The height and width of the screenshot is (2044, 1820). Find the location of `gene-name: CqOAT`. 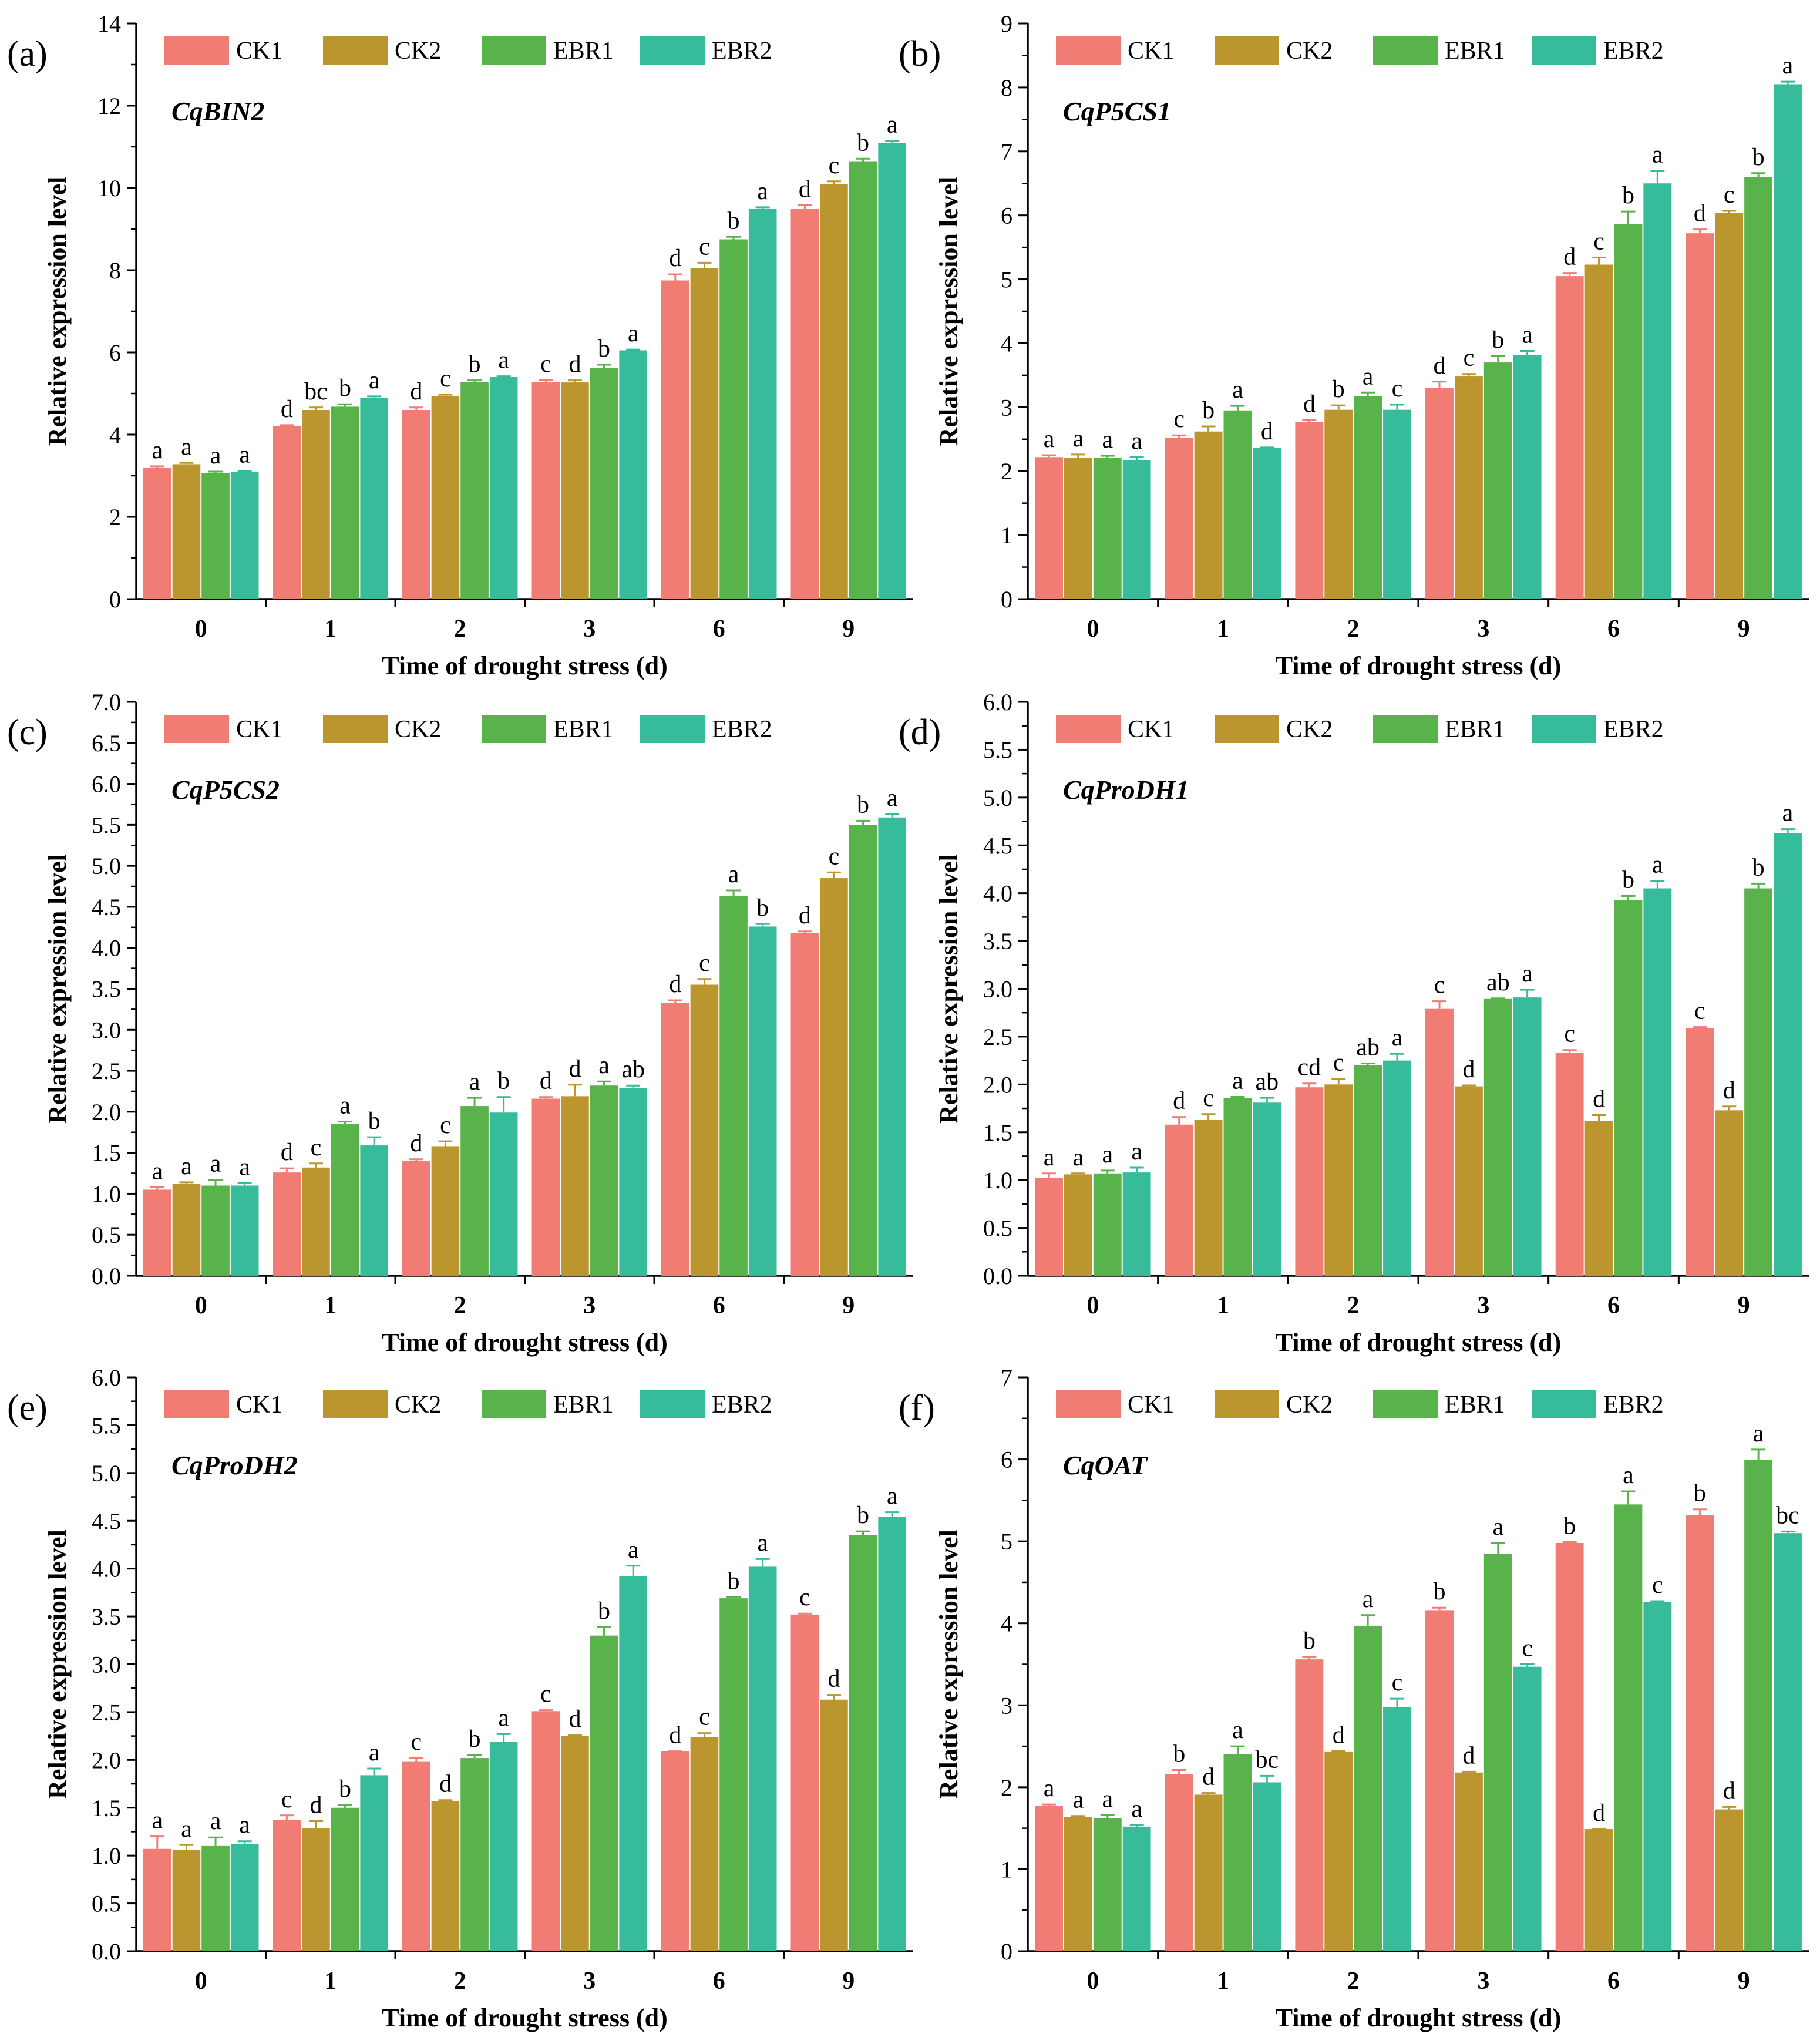

gene-name: CqOAT is located at coordinates (1105, 1465).